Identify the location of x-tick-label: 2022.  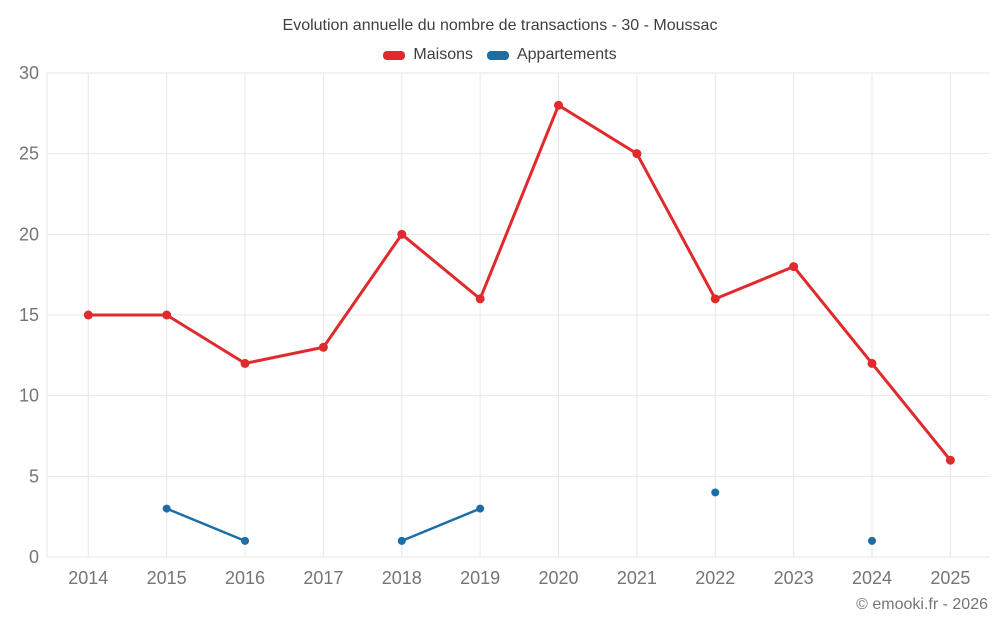
(715, 578).